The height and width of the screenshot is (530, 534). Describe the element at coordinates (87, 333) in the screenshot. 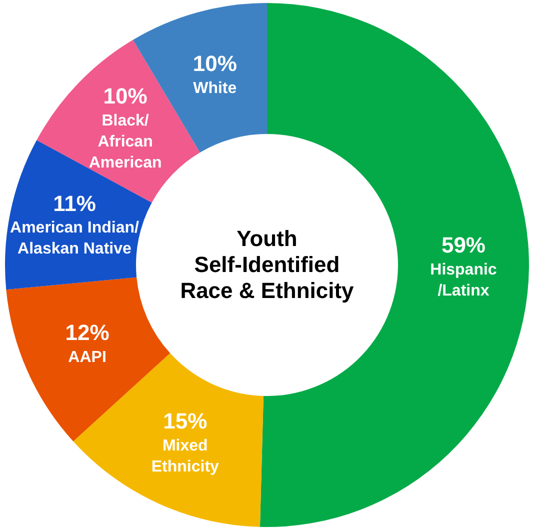

I see `data-label: 12%` at that location.